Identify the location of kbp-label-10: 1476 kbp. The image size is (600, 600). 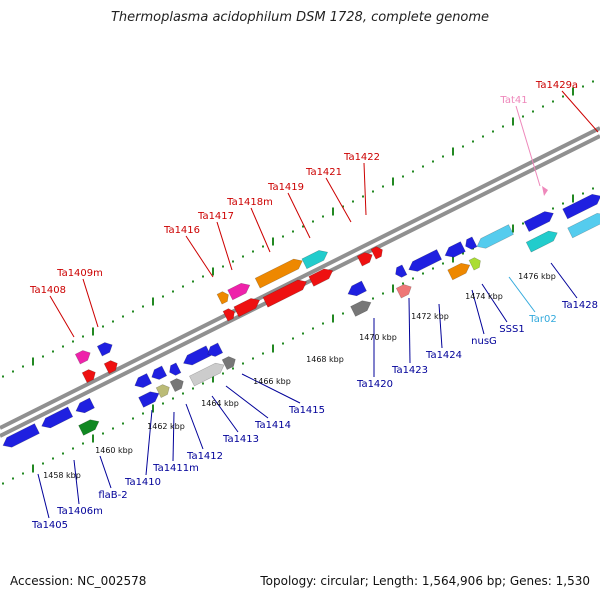
(537, 276).